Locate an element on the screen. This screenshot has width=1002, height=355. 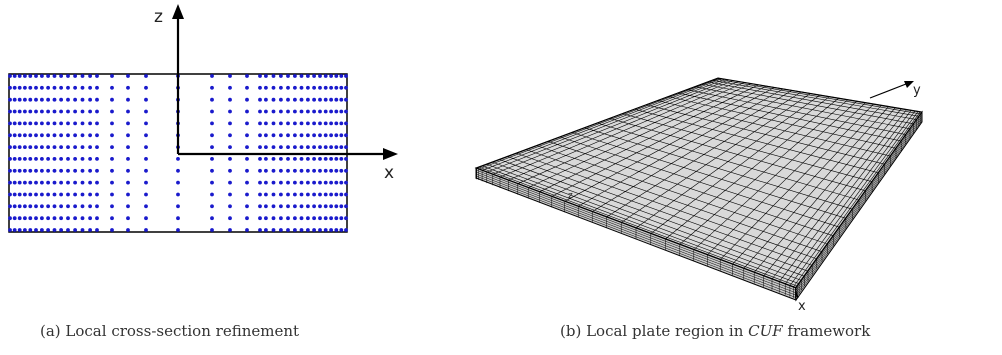
x-axis-label: x is located at coordinates (389, 173).